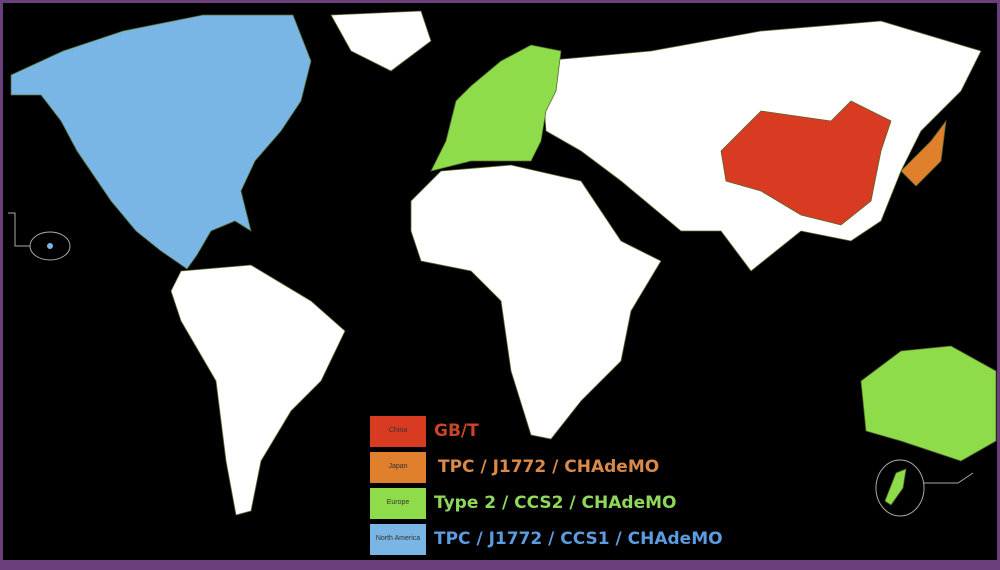  I want to click on hawaii-islands, so click(50, 246).